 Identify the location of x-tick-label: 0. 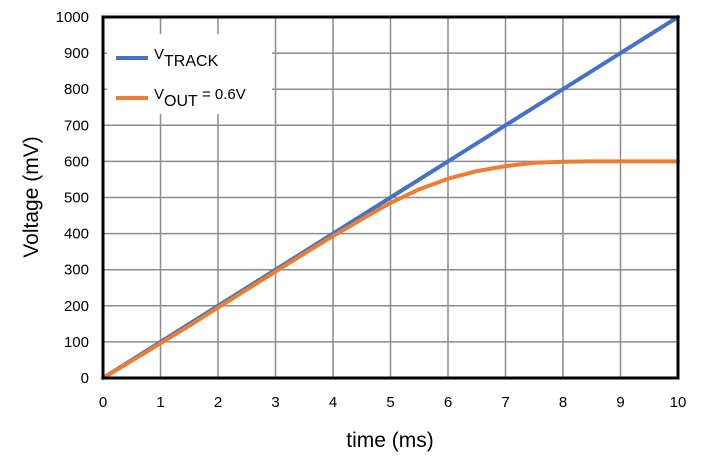
(103, 402).